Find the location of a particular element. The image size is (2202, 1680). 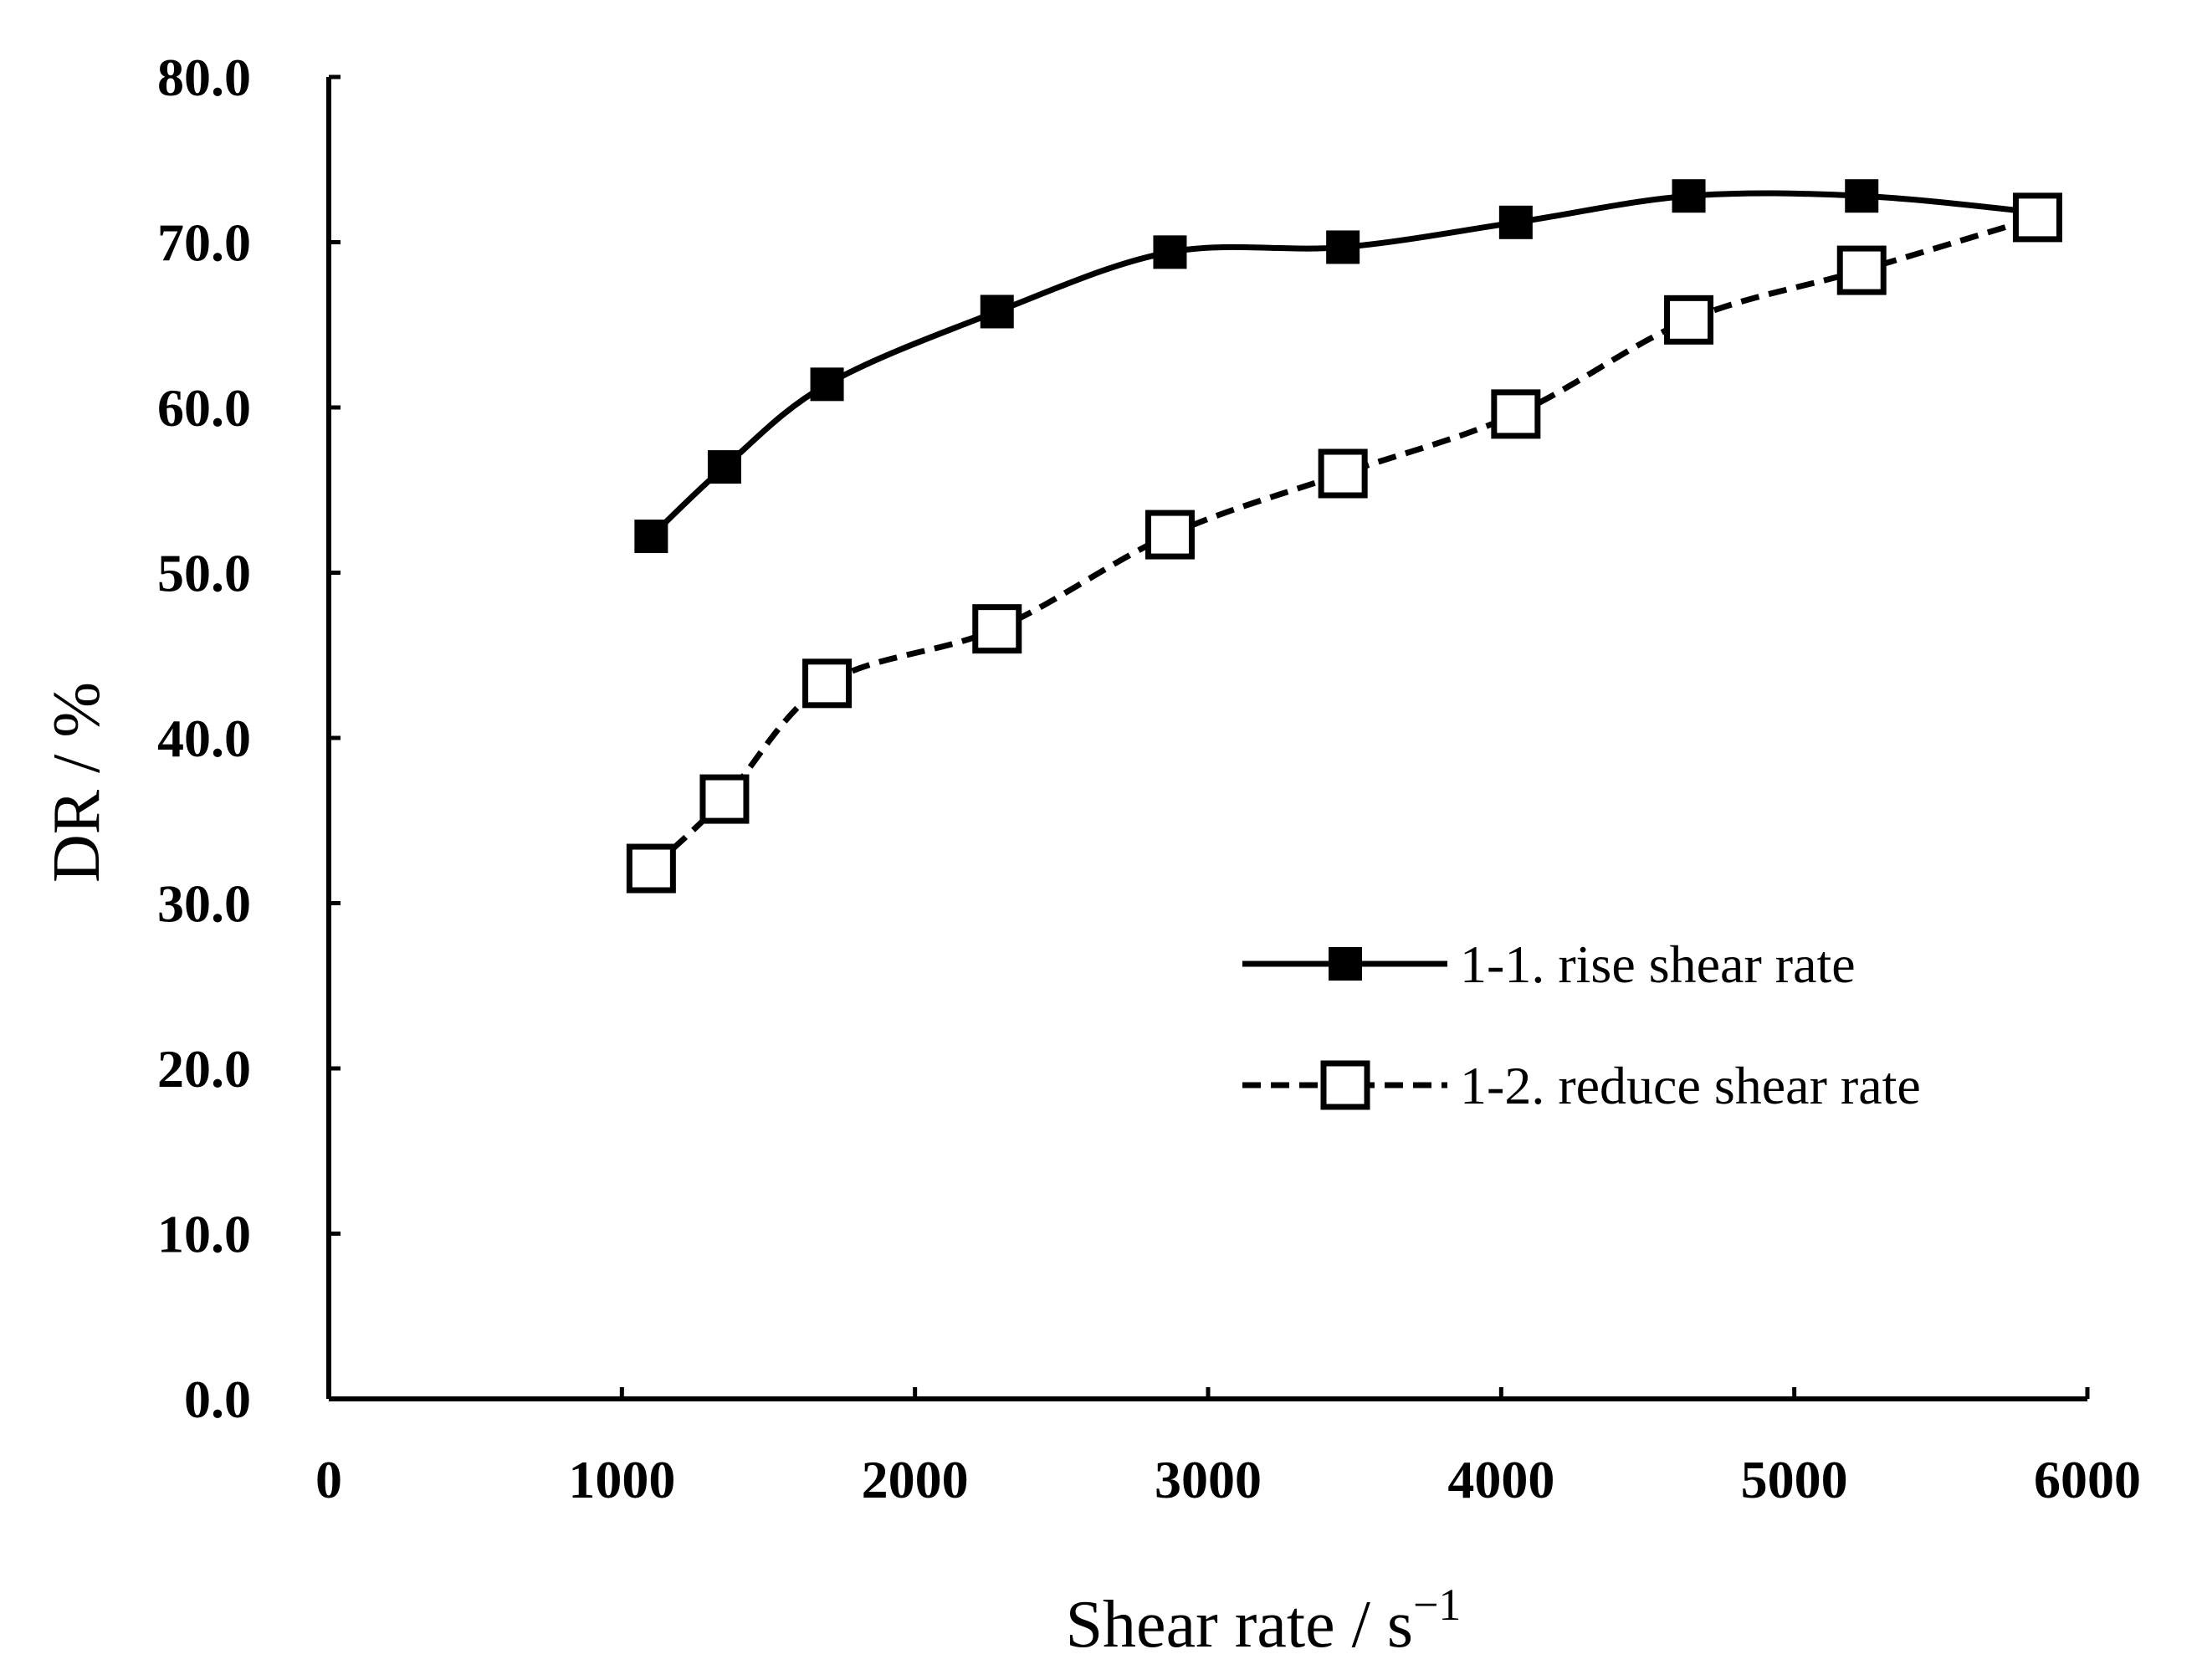

legend-item-rise: 1-1. rise shear rate is located at coordinates (1549, 965).